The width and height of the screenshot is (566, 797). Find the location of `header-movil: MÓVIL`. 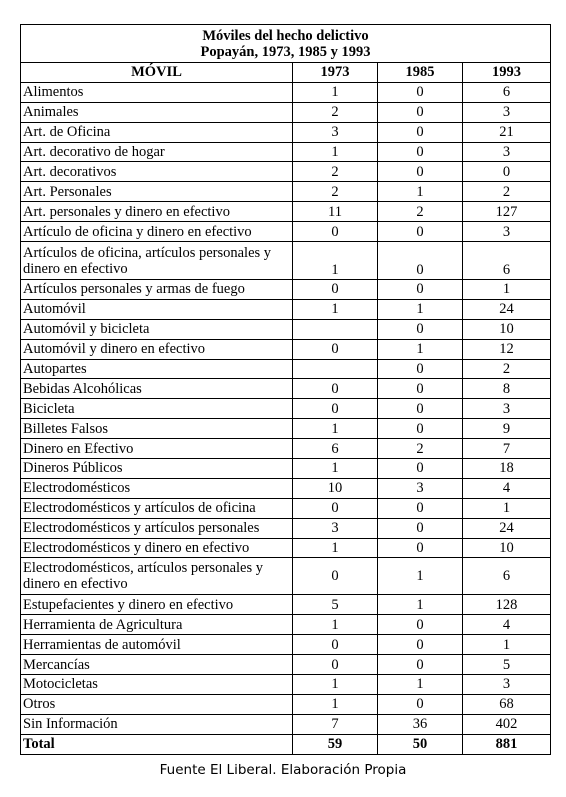

header-movil: MÓVIL is located at coordinates (156, 72).